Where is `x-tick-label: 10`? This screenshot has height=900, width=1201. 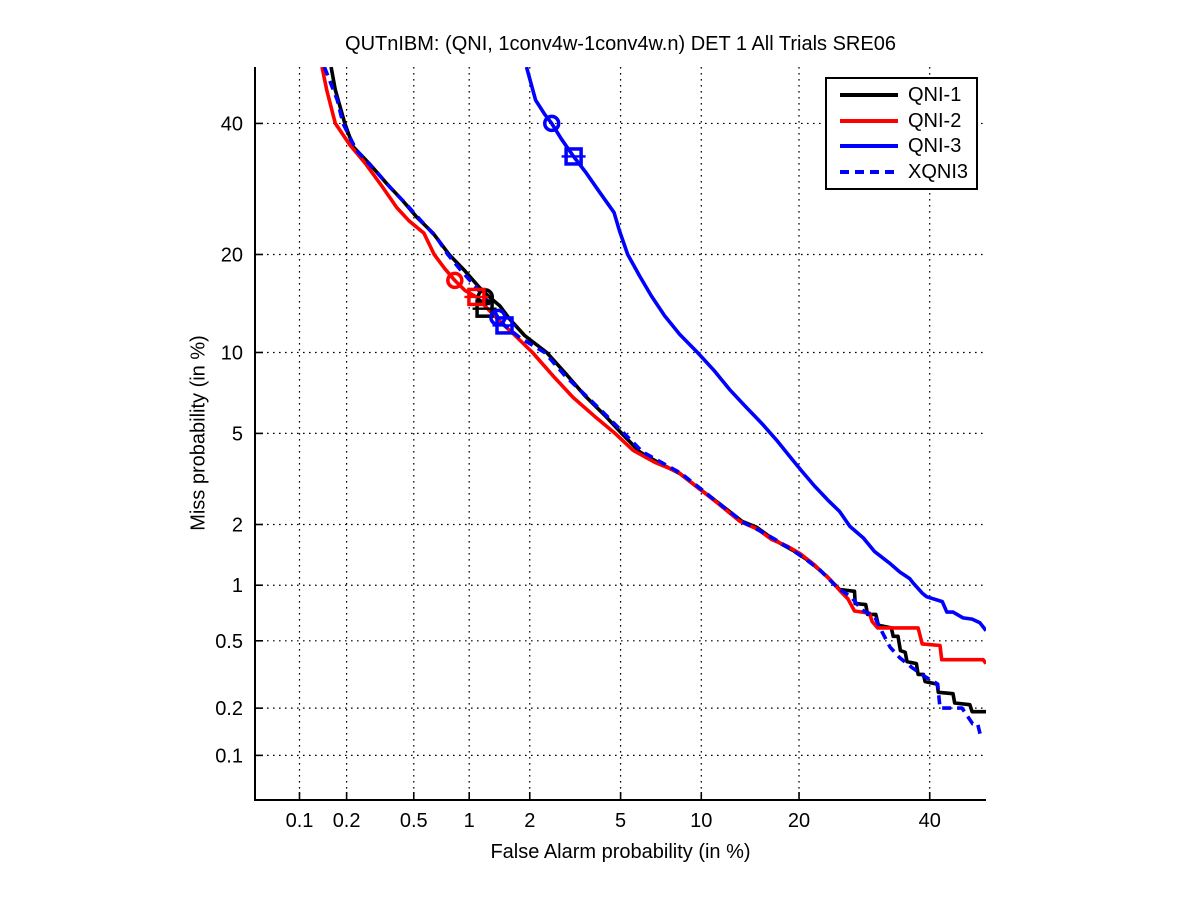
x-tick-label: 10 is located at coordinates (701, 821).